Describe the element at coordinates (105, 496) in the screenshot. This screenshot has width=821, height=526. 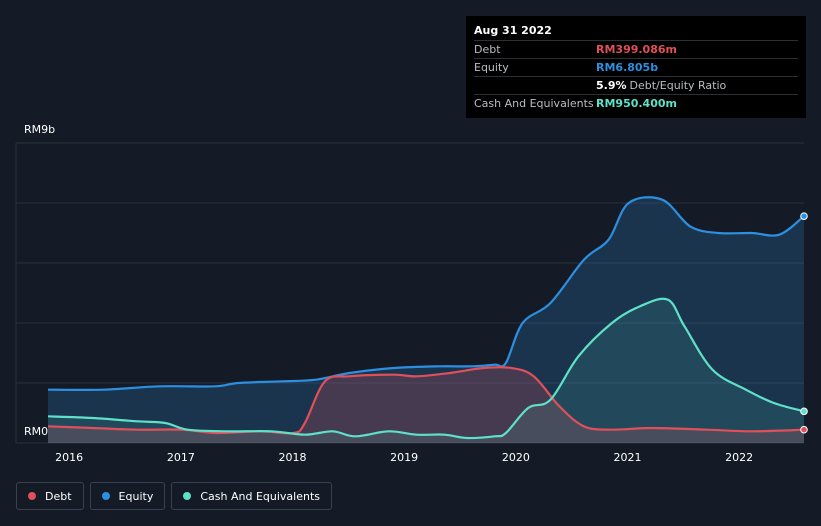
I see `legend-equity-dot-icon` at that location.